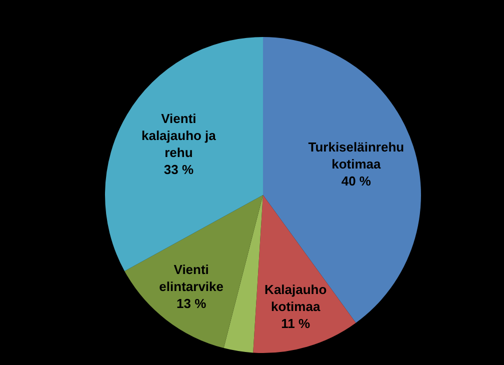  Describe the element at coordinates (191, 303) in the screenshot. I see `data-label: 13 %` at that location.